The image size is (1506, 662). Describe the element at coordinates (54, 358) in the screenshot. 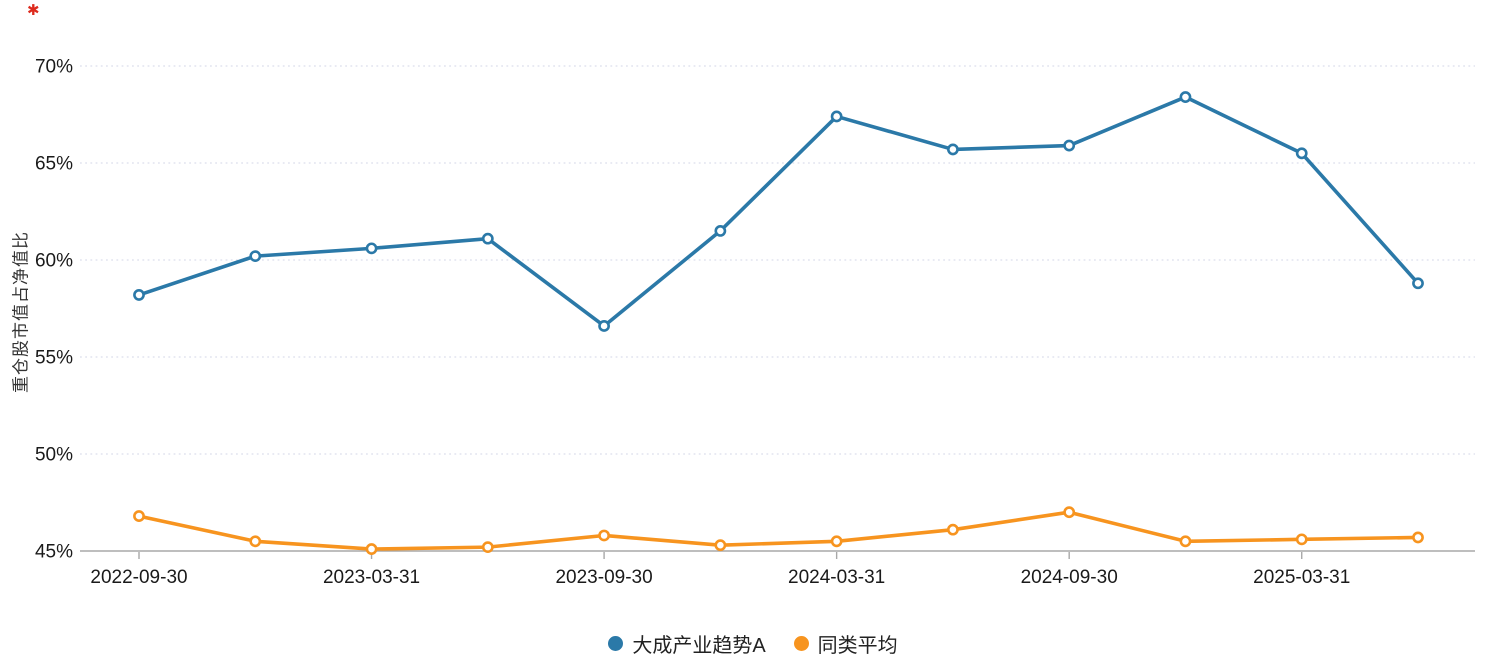

I see `y-tick-label-55: 55%` at that location.